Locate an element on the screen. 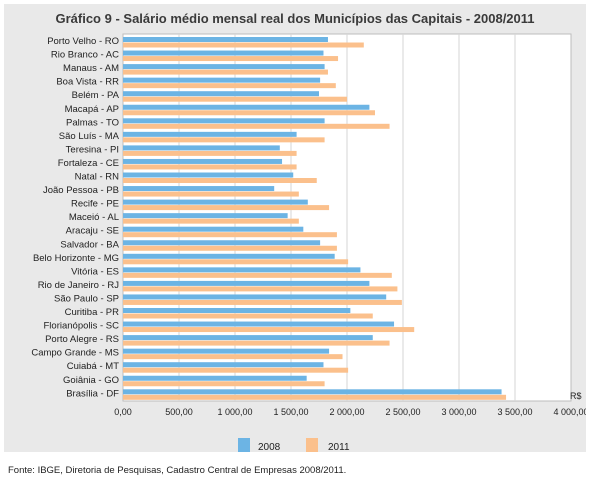 The image size is (591, 484). category-label: Rio Branco - AC is located at coordinates (85, 55).